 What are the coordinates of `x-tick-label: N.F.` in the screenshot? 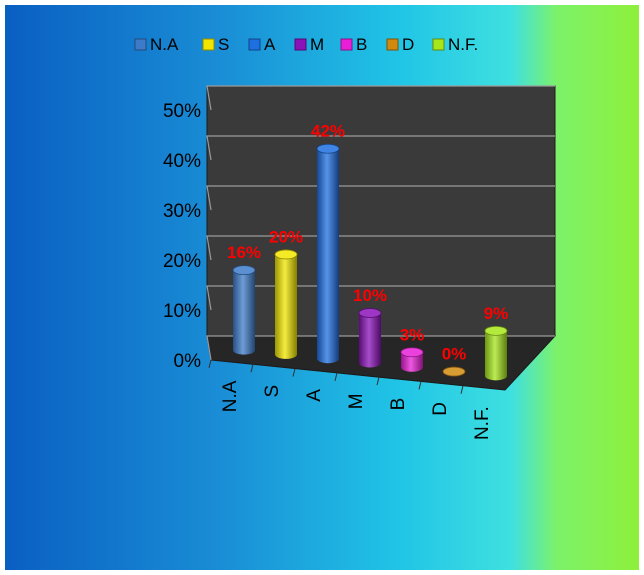 It's located at (482, 423).